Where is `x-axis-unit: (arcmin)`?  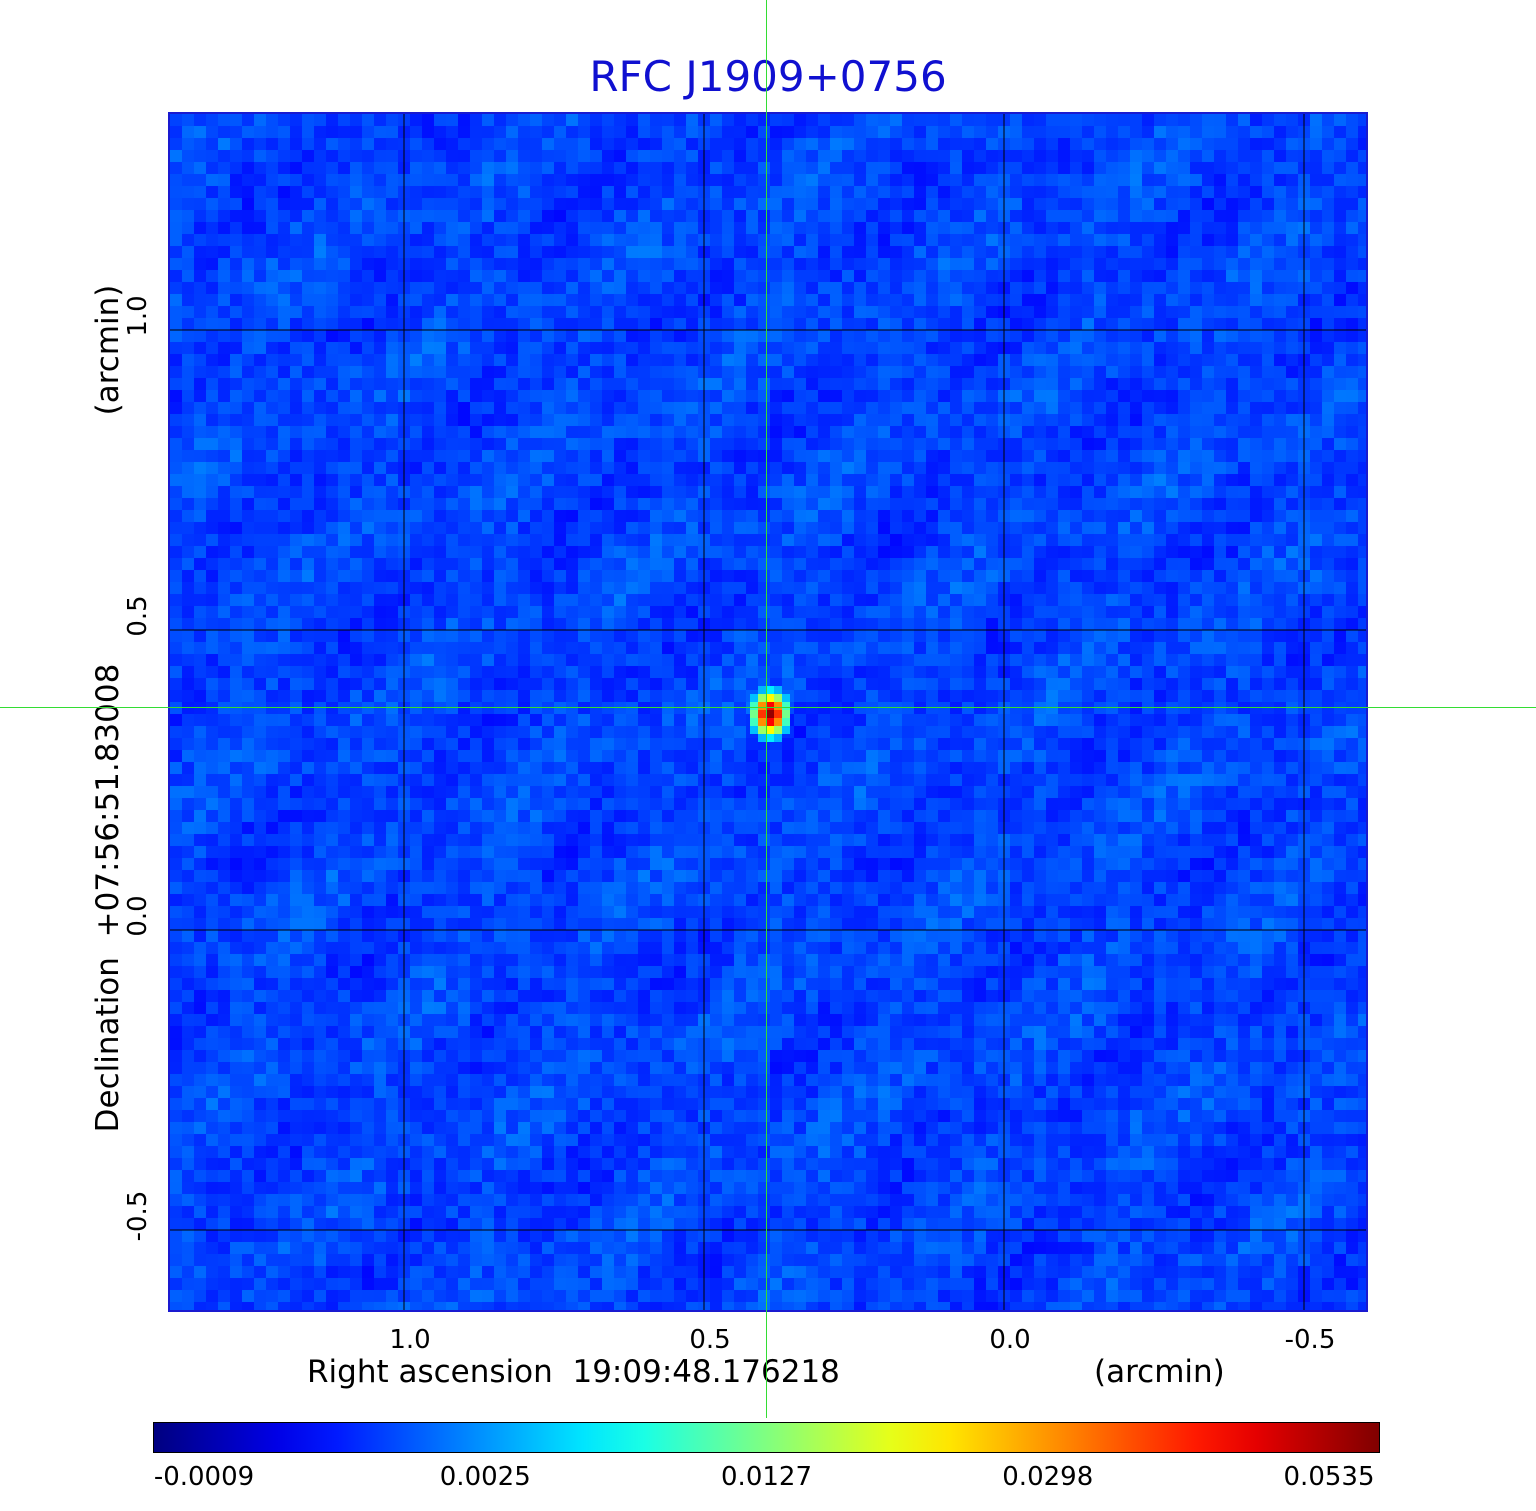 x-axis-unit: (arcmin) is located at coordinates (1159, 1372).